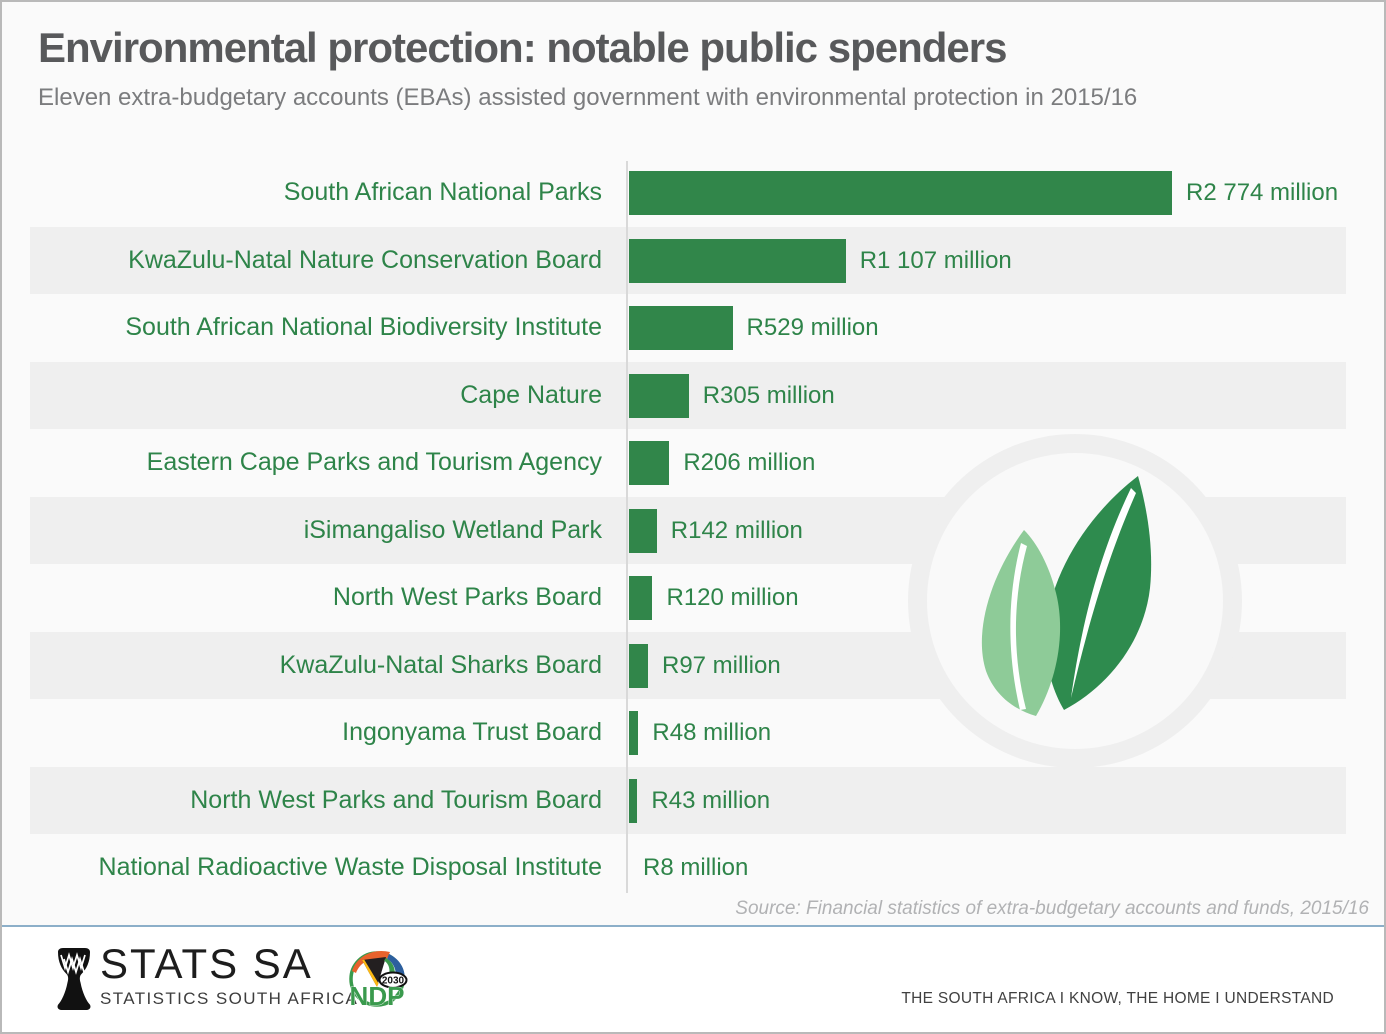  What do you see at coordinates (935, 260) in the screenshot?
I see `value-label: R1 107 million` at bounding box center [935, 260].